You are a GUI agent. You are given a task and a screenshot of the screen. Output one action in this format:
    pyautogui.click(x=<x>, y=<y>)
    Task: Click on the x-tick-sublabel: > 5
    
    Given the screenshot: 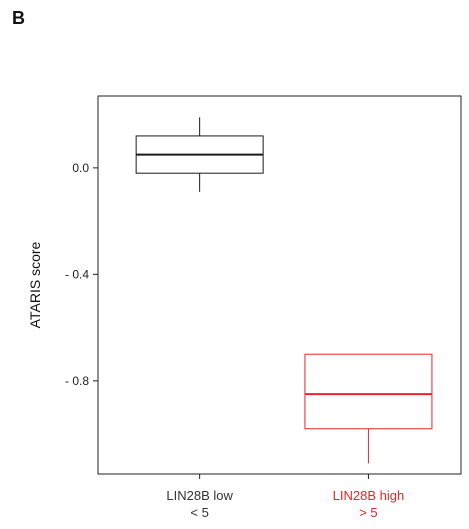 What is the action you would take?
    pyautogui.click(x=368, y=512)
    